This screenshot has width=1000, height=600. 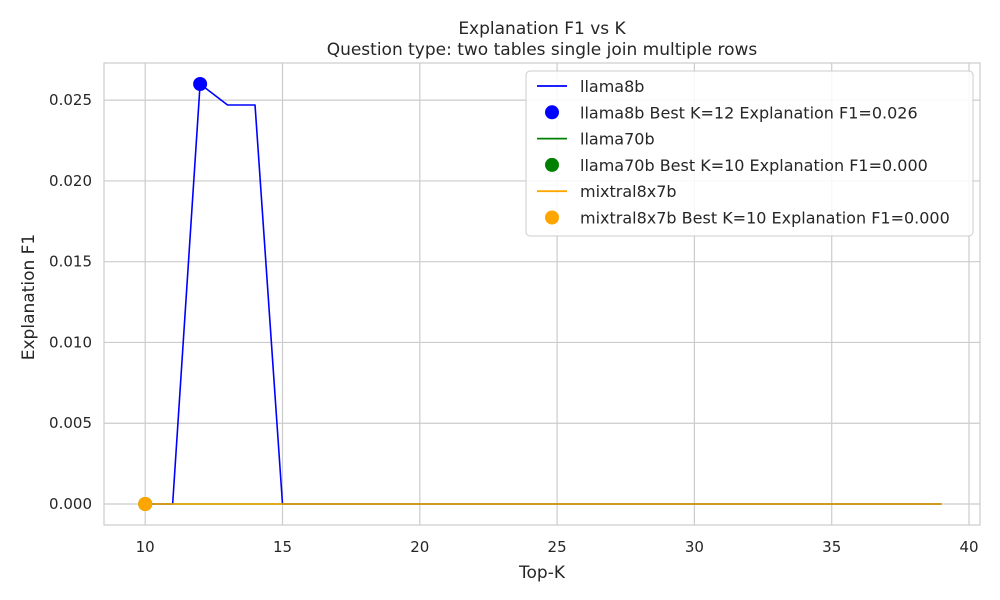 What do you see at coordinates (200, 84) in the screenshot?
I see `best-point-llama8b` at bounding box center [200, 84].